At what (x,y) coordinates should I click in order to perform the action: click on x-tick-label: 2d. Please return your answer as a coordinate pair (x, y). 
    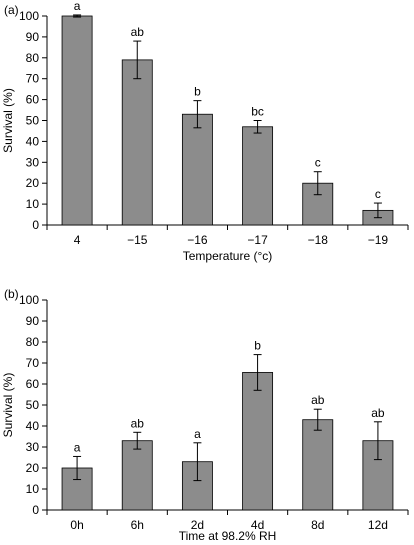
    Looking at the image, I should click on (197, 525).